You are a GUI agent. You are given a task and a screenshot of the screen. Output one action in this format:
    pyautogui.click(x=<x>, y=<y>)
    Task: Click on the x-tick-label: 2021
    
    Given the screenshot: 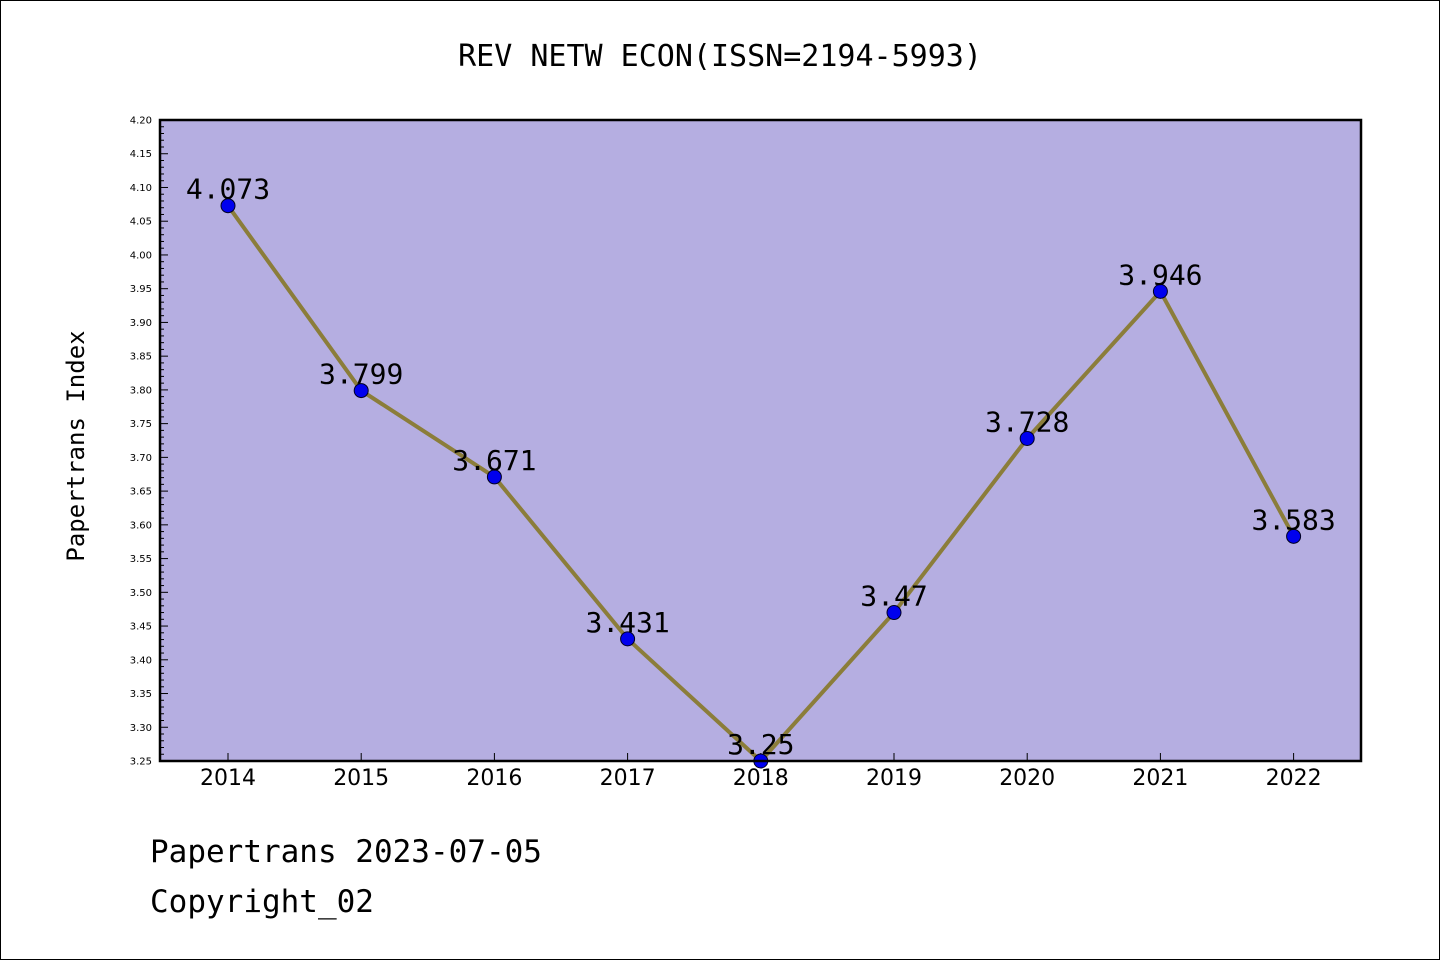 What is the action you would take?
    pyautogui.click(x=1160, y=778)
    